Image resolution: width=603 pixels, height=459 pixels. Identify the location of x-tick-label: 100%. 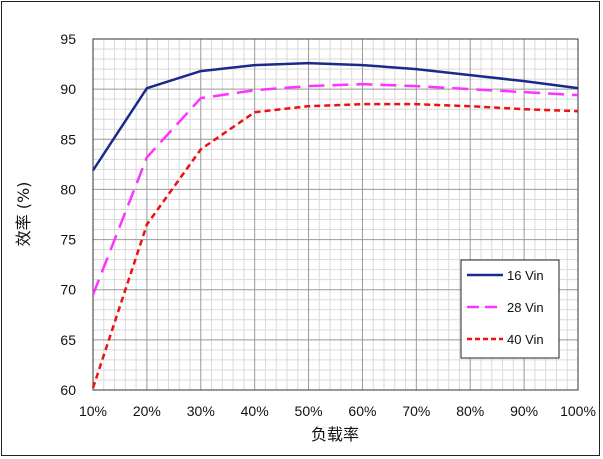
(578, 411).